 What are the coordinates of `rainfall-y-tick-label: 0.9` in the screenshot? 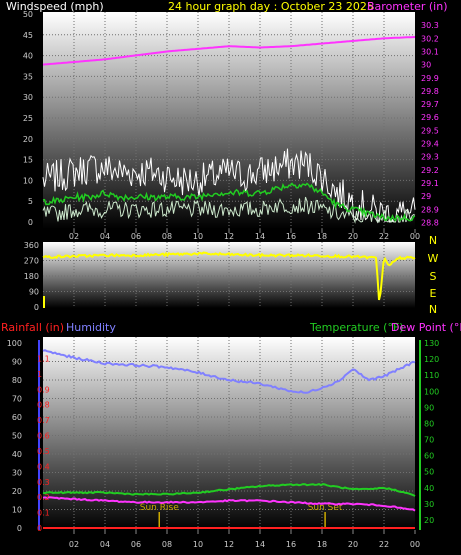 It's located at (43, 389).